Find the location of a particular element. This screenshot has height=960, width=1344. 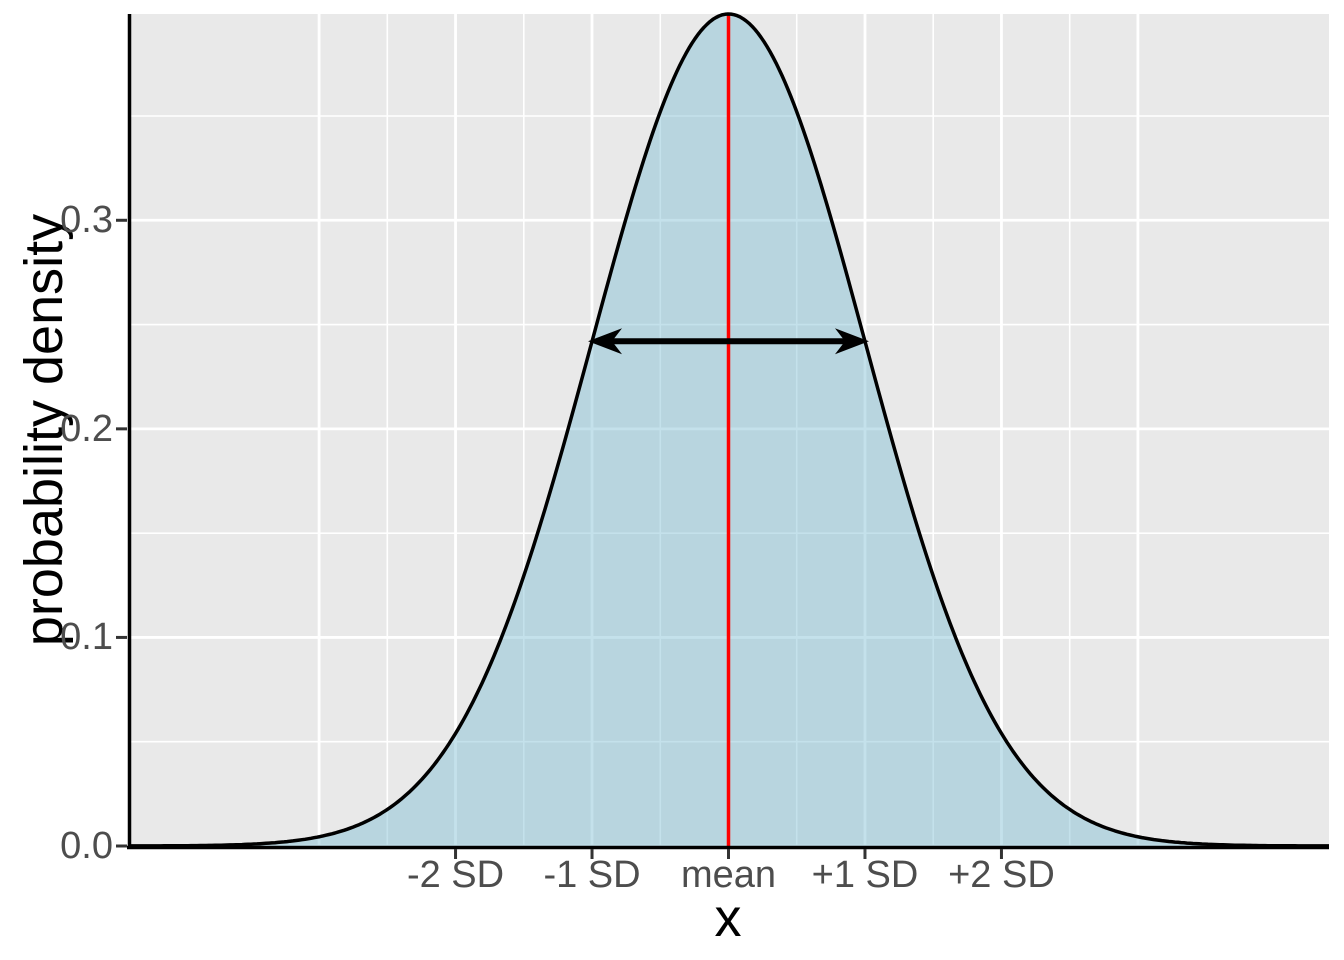

x-tick-label-minus-2sd: -2 SD is located at coordinates (455, 875).